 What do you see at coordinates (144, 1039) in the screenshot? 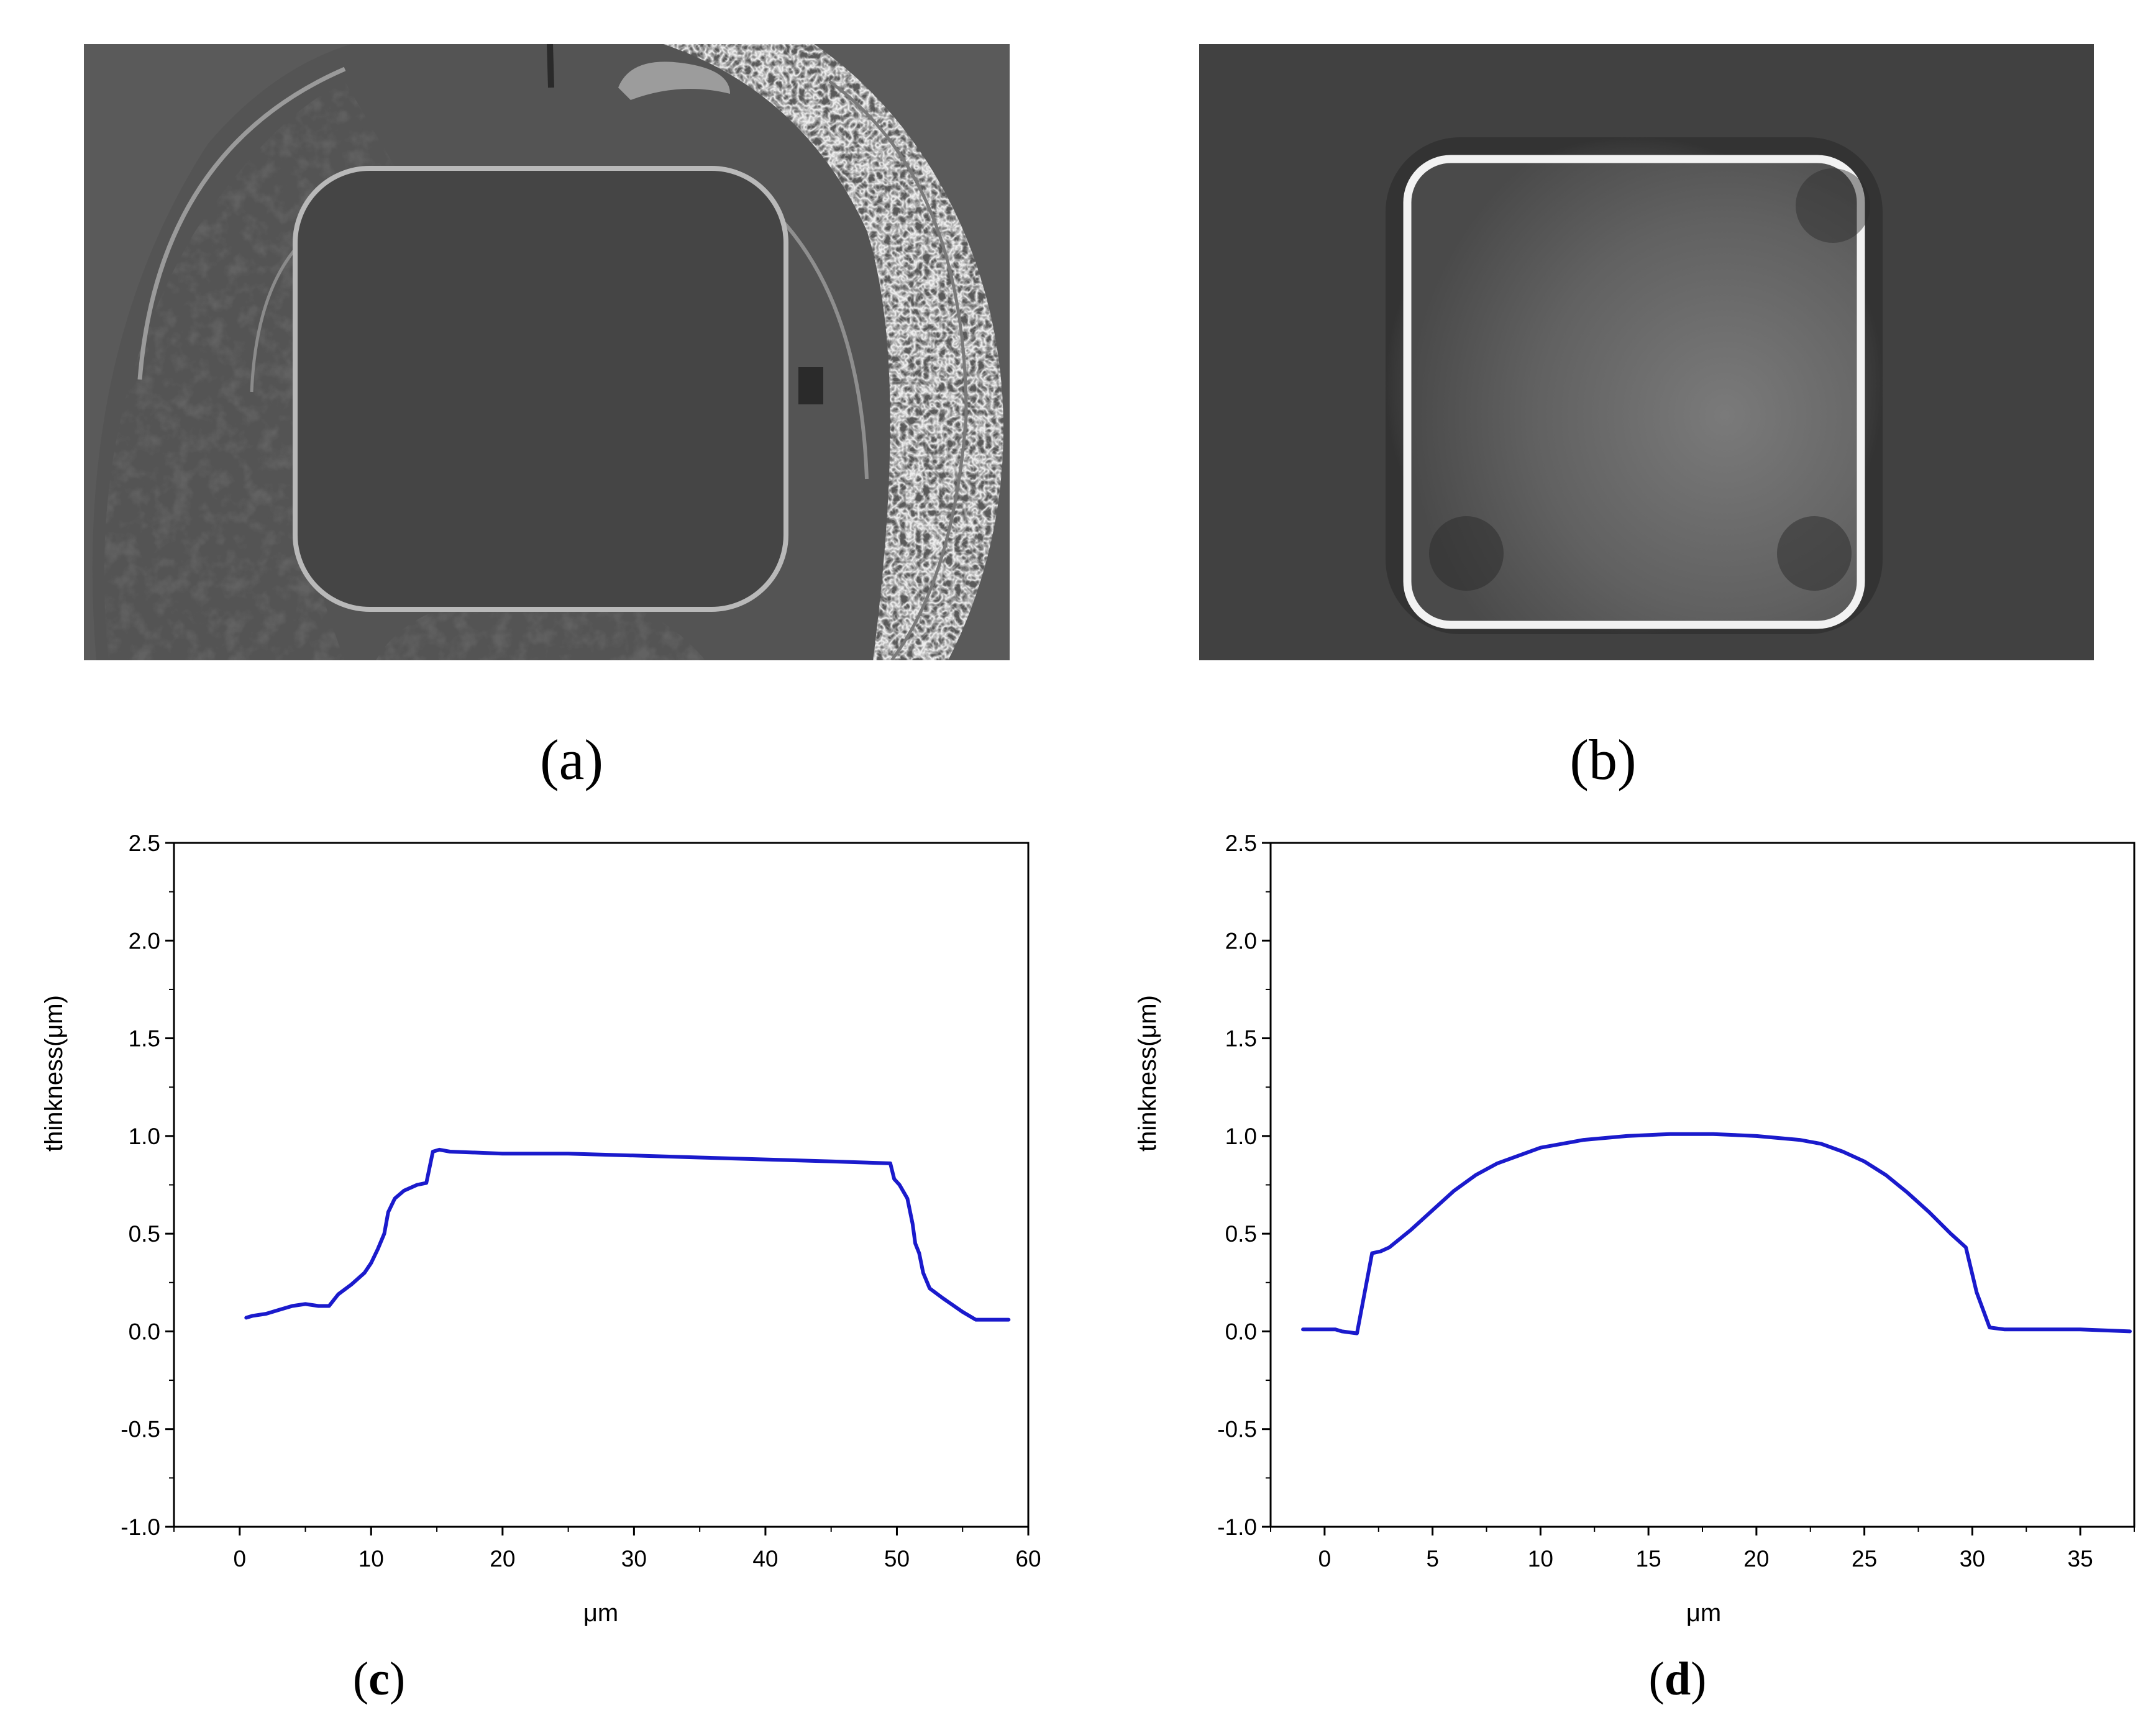
I see `chart-c-ytick-label: 1.5` at bounding box center [144, 1039].